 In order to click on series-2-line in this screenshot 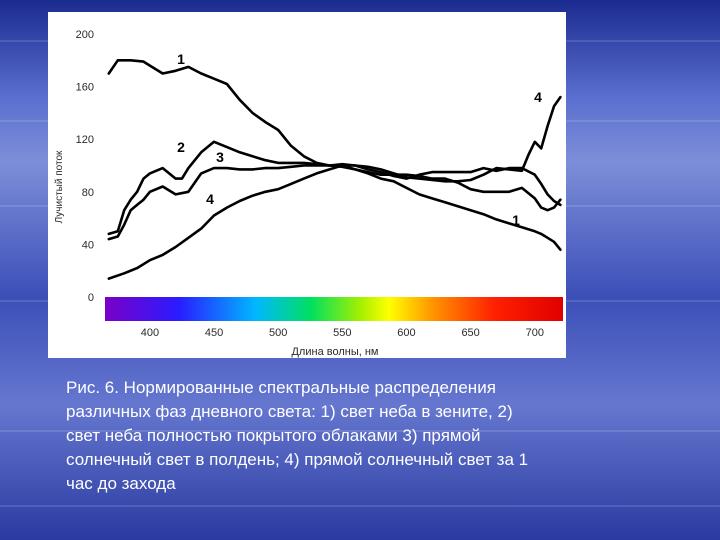, I will do `click(334, 188)`.